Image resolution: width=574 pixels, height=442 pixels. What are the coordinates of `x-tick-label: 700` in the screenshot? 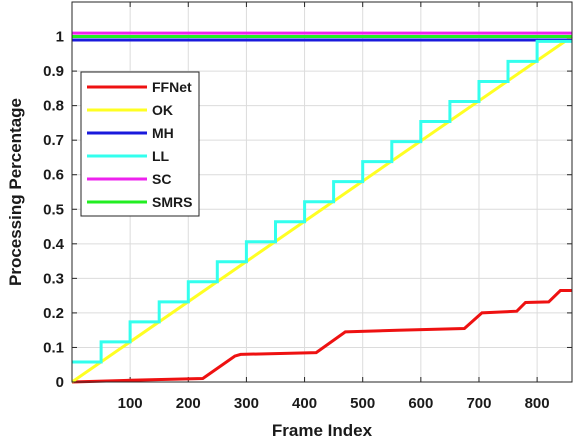 It's located at (478, 403).